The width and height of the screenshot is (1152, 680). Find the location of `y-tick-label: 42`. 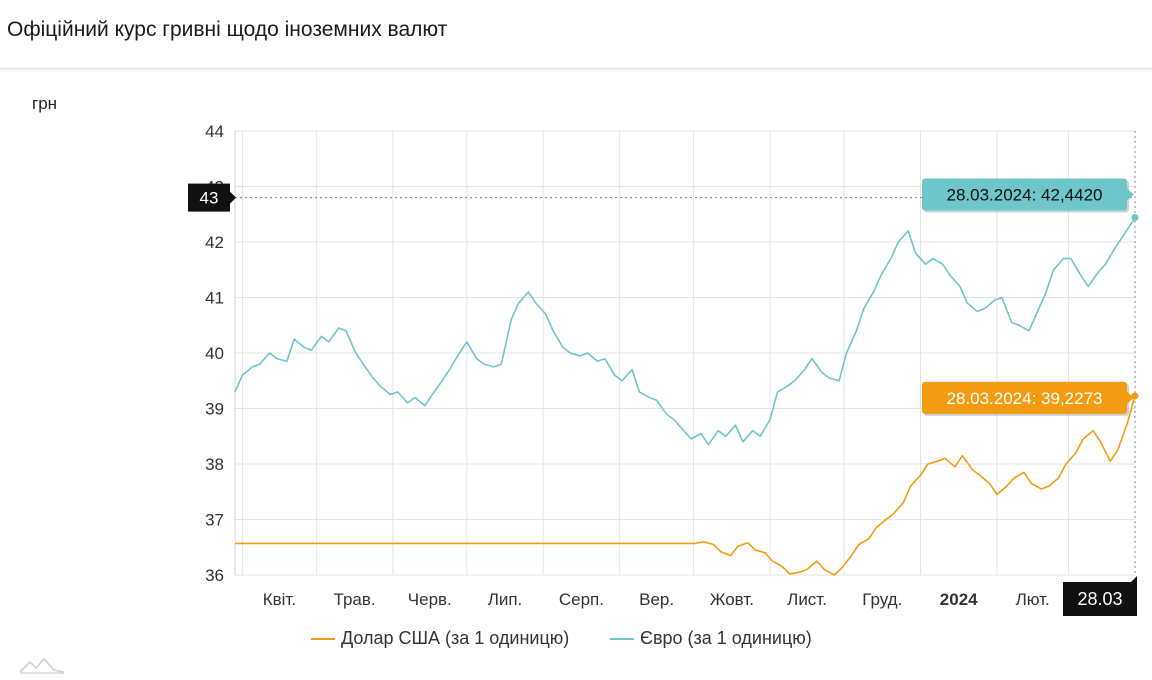

y-tick-label: 42 is located at coordinates (214, 242).